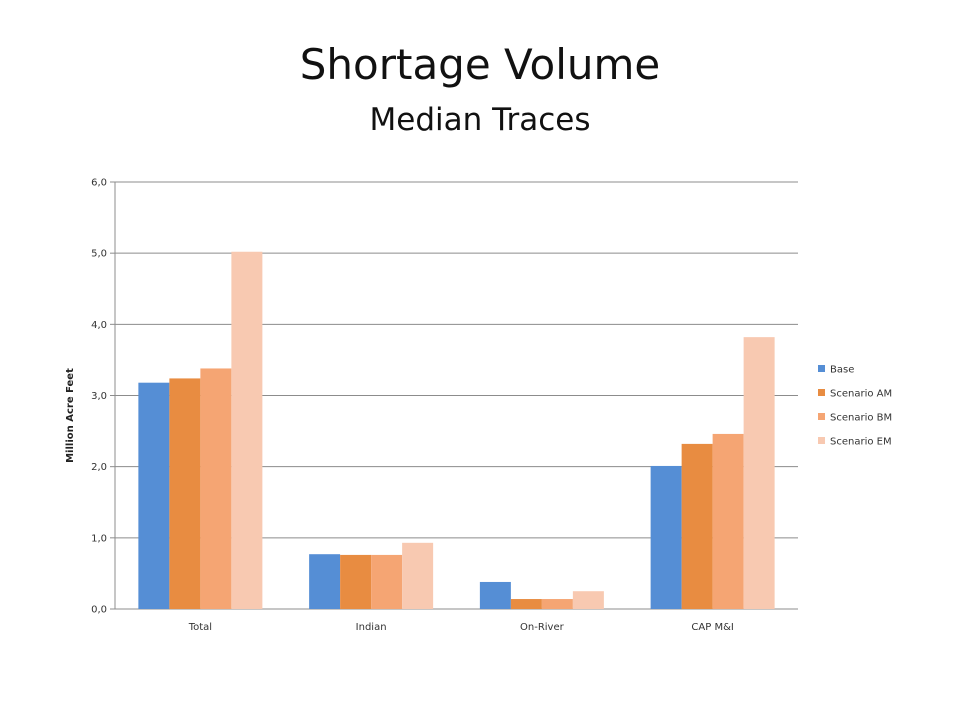 Image resolution: width=960 pixels, height=720 pixels. I want to click on x-tick-label: On-River, so click(542, 627).